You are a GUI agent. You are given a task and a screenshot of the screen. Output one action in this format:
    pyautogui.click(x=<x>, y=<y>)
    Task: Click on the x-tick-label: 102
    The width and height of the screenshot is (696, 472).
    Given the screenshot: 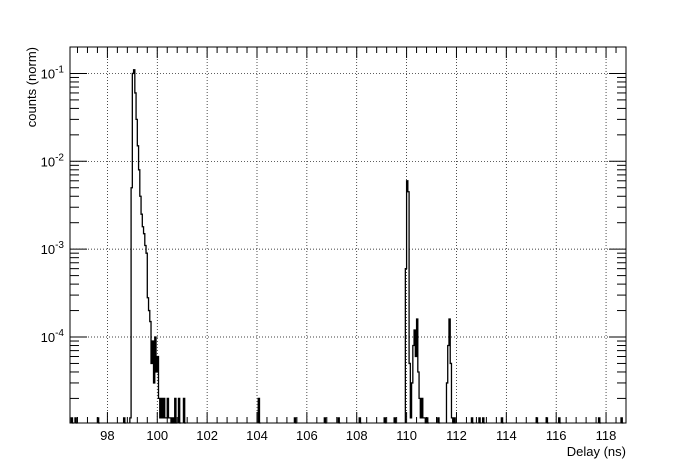 What is the action you would take?
    pyautogui.click(x=207, y=435)
    